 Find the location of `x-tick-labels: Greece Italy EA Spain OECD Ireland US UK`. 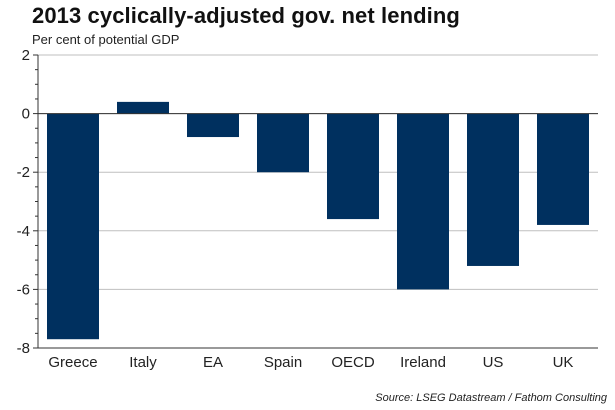

x-tick-labels: Greece Italy EA Spain OECD Ireland US UK is located at coordinates (310, 362).